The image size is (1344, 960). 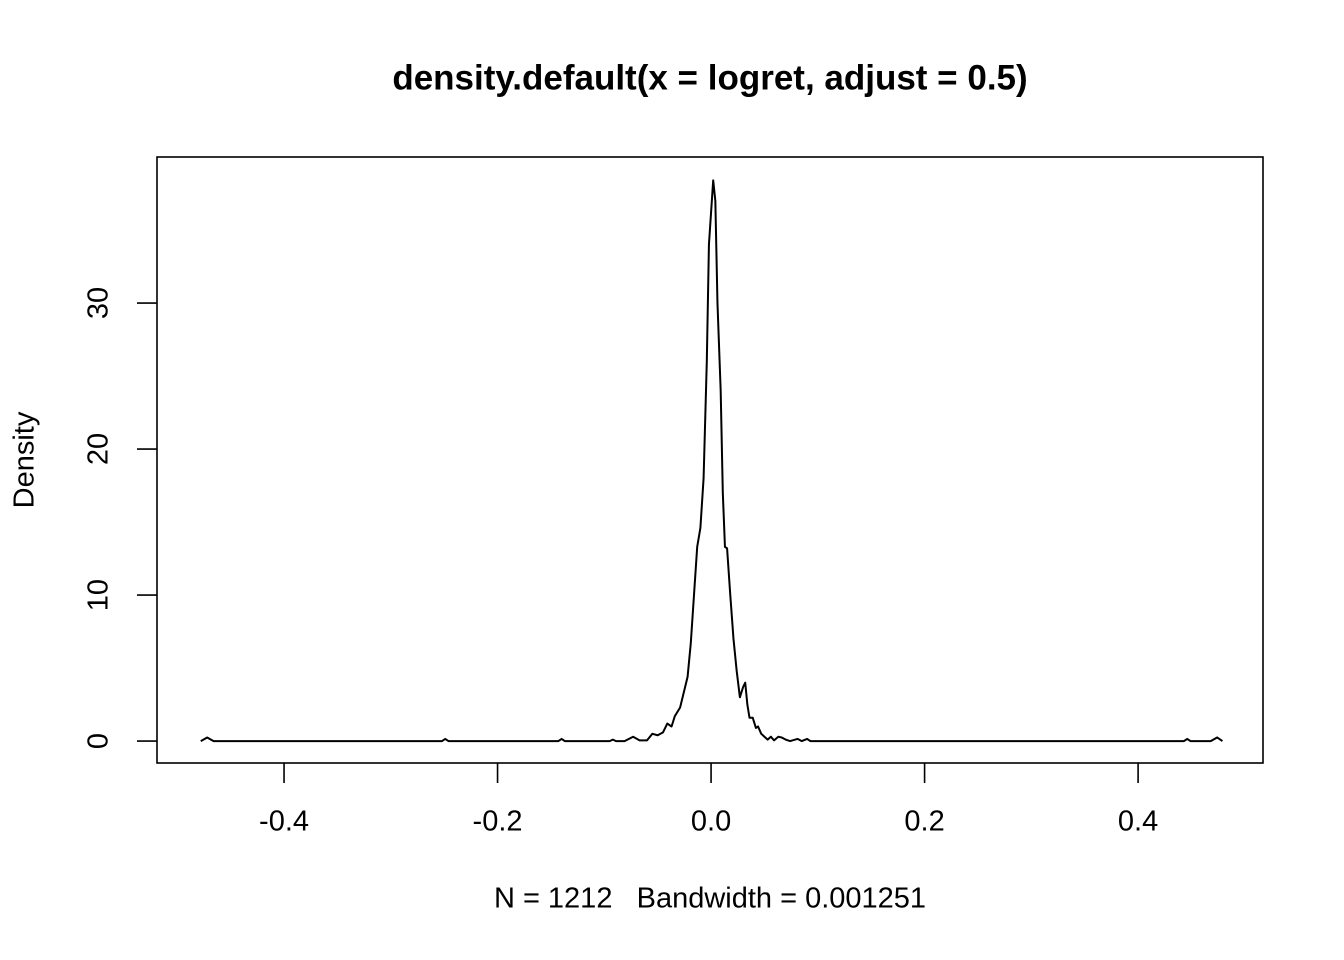 I want to click on y-axis-label: Density, so click(x=25, y=459).